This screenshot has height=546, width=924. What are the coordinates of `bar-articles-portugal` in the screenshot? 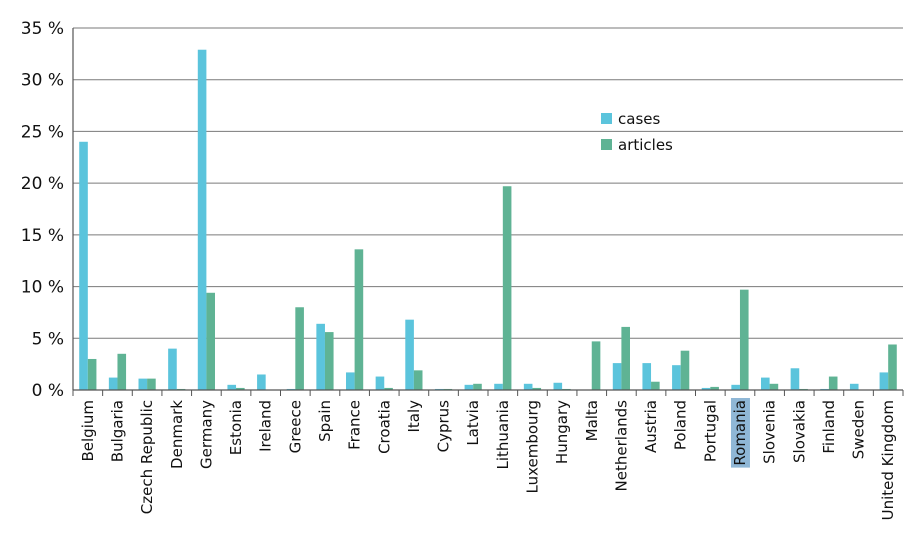 It's located at (714, 388).